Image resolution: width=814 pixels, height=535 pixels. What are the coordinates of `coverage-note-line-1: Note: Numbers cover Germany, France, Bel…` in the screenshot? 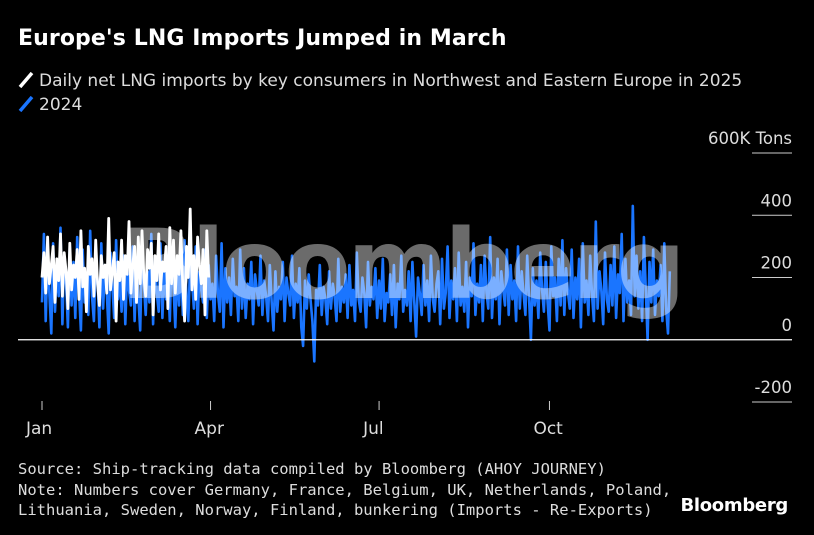 It's located at (345, 490).